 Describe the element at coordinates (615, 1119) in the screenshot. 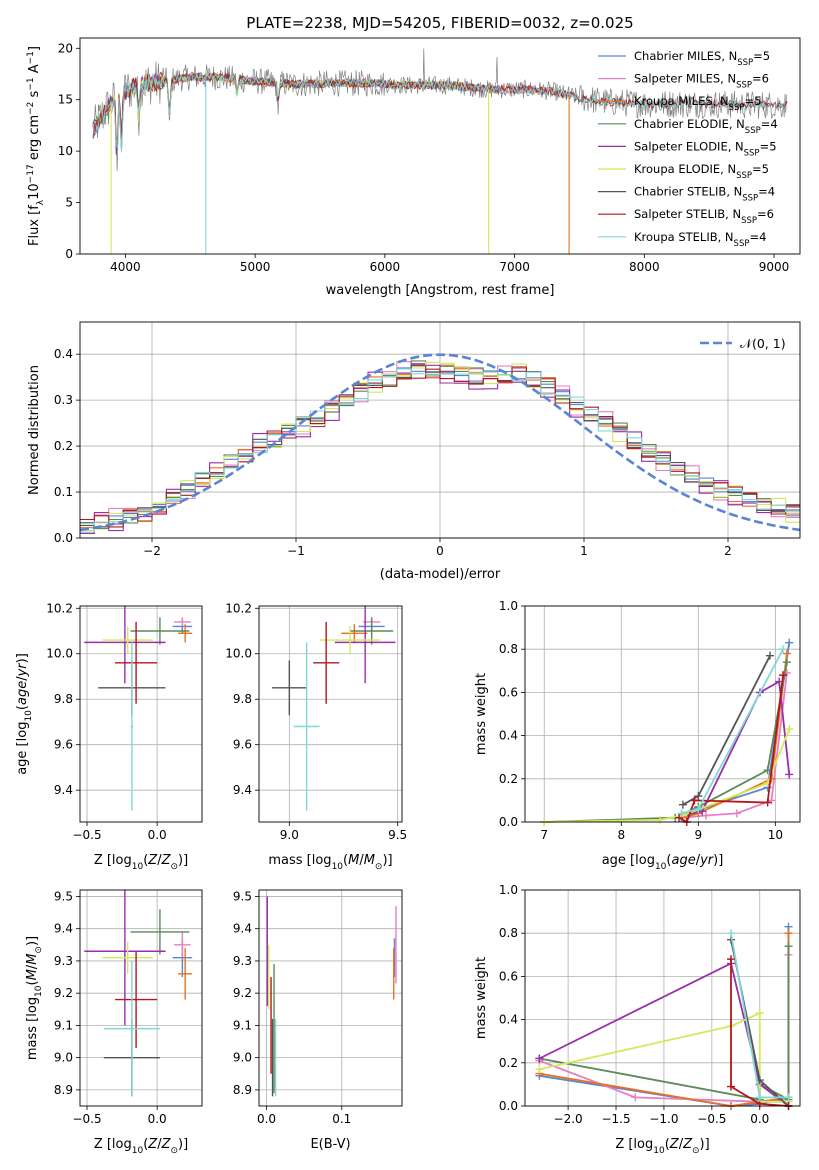

I see `x-tick-label: −1.5` at that location.